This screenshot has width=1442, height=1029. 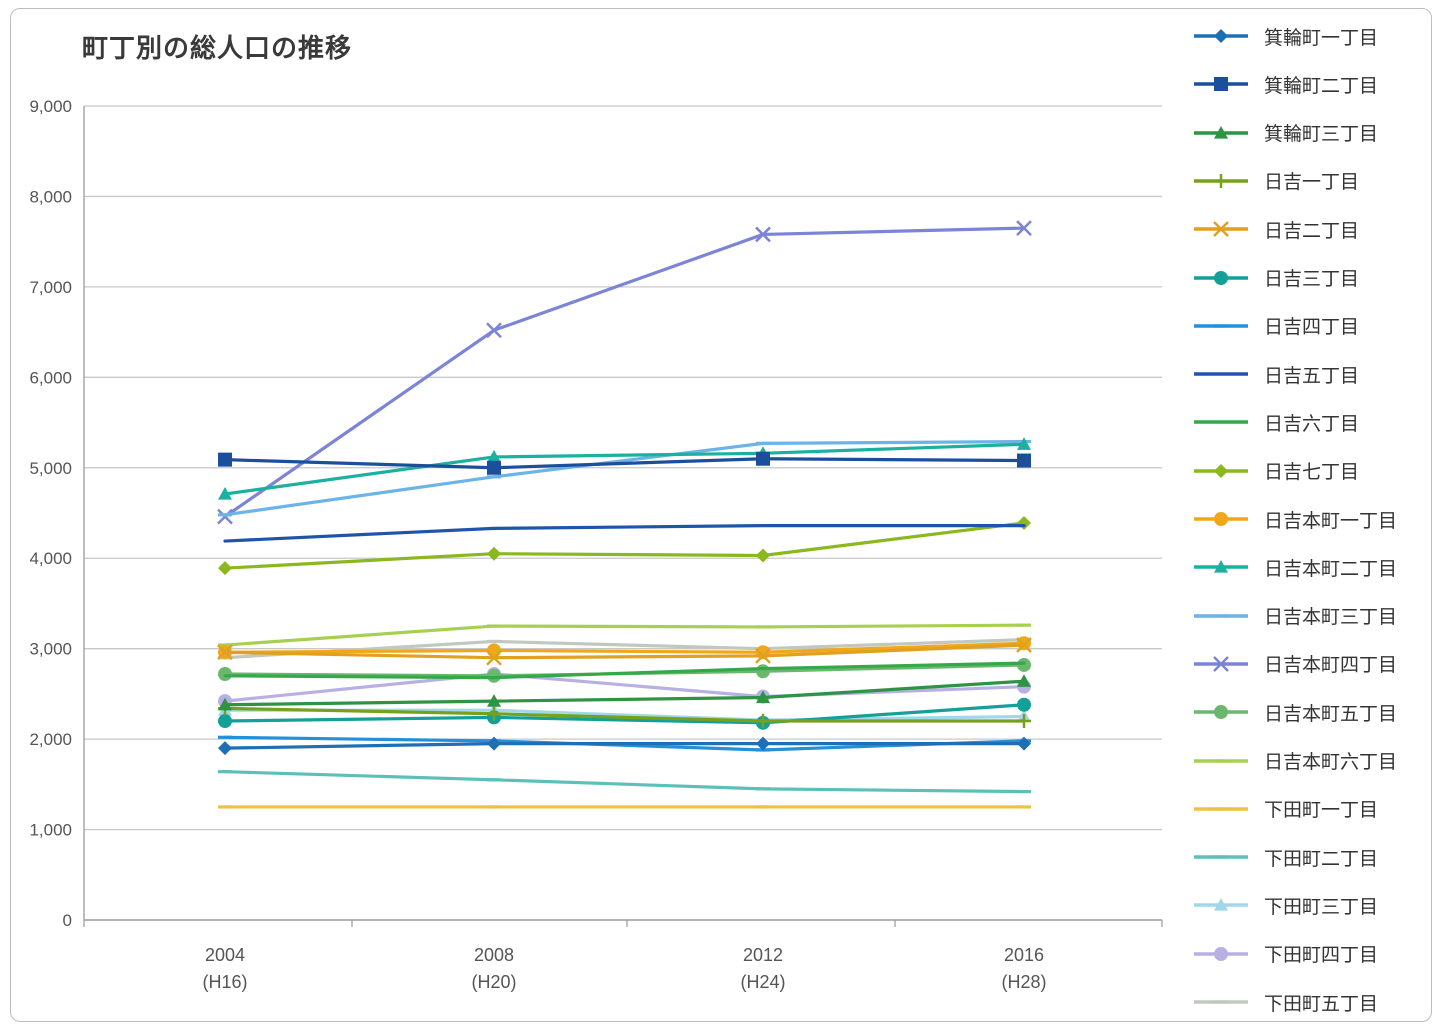 What do you see at coordinates (1275, 374) in the screenshot?
I see `legend-item: 日吉五丁目` at bounding box center [1275, 374].